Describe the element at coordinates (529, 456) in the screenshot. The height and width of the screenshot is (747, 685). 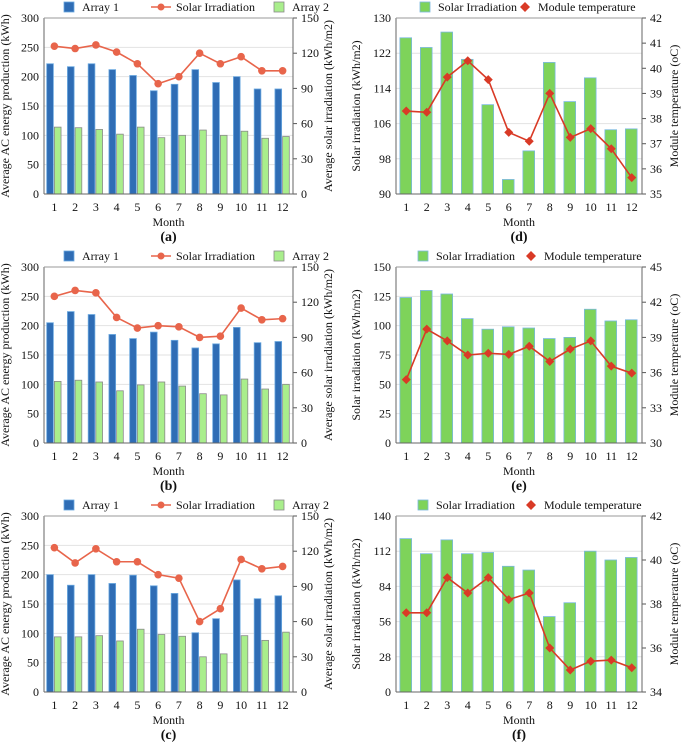
I see `x-tick-label: 7` at that location.